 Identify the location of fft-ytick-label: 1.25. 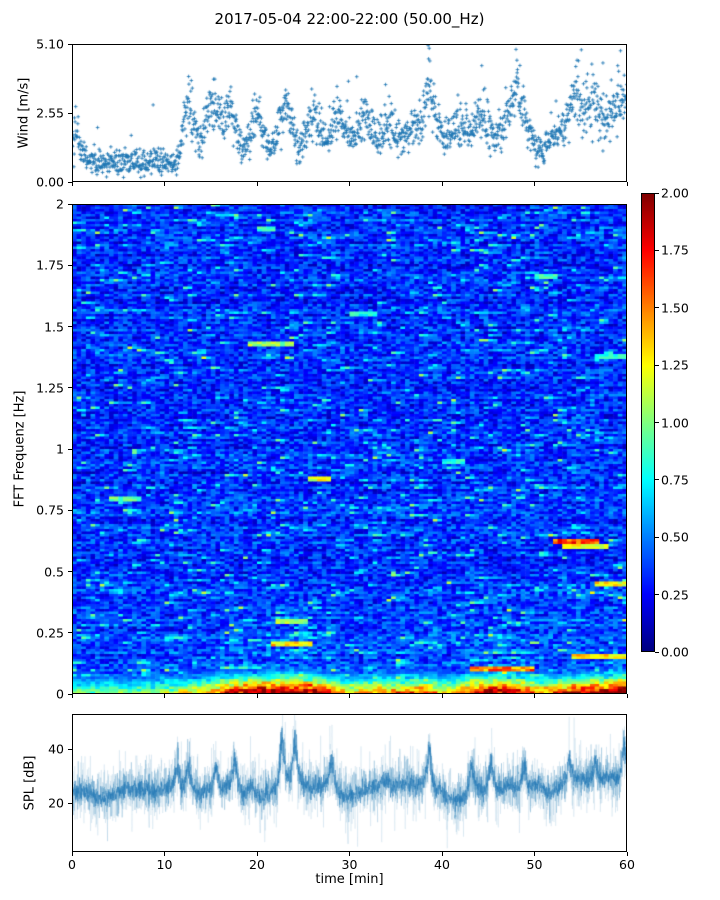
(50, 388).